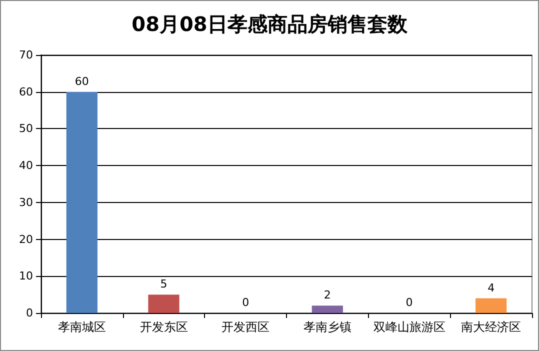 Image resolution: width=539 pixels, height=351 pixels. What do you see at coordinates (26, 276) in the screenshot?
I see `y-tick-label: 10` at bounding box center [26, 276].